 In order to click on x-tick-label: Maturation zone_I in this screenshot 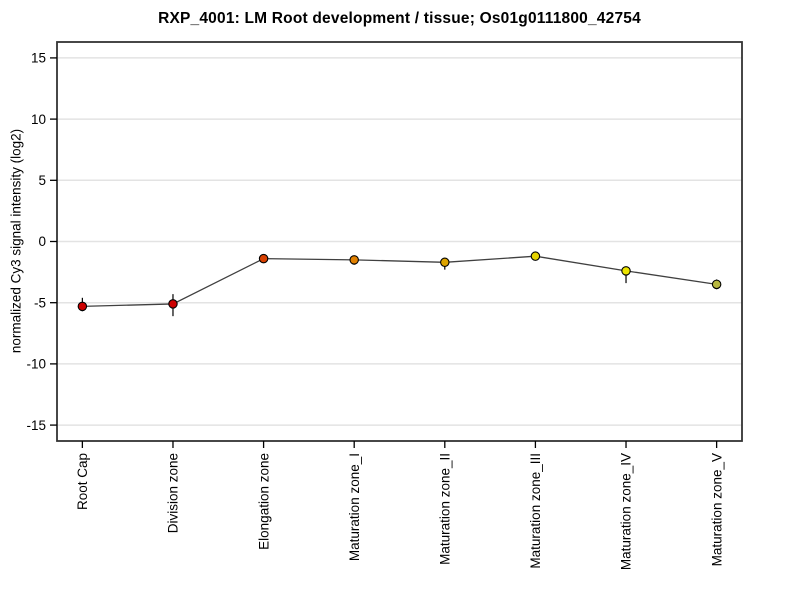, I will do `click(354, 507)`.